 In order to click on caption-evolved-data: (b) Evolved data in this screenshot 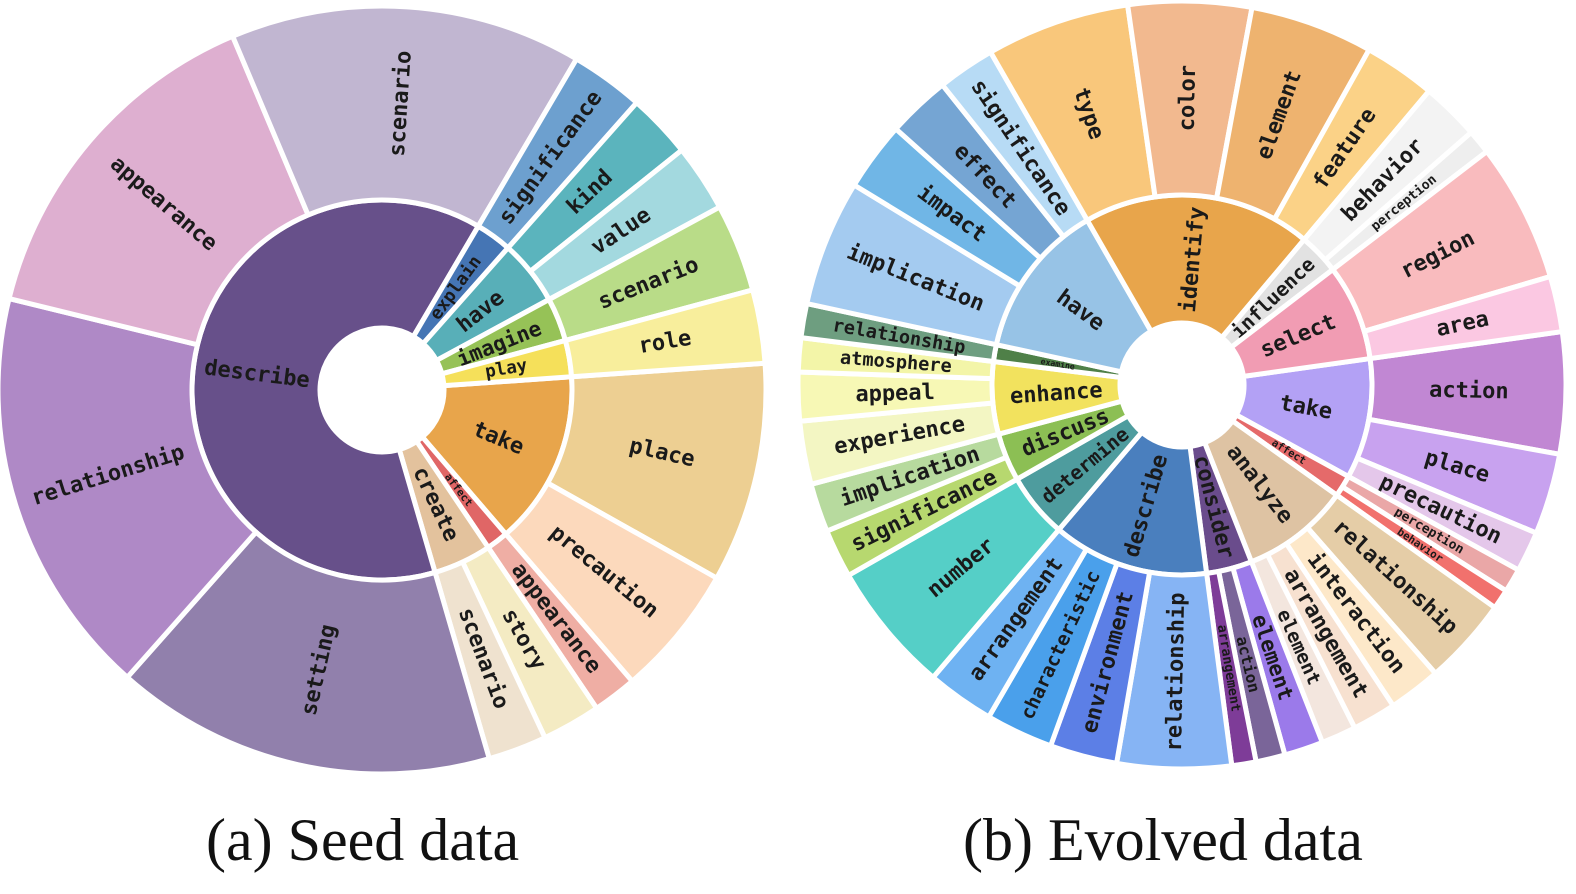, I will do `click(1163, 840)`.